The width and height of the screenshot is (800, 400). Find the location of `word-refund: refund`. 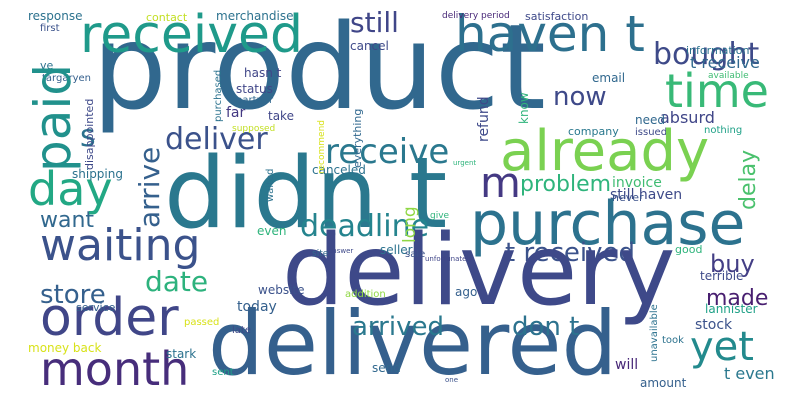

word-refund: refund is located at coordinates (484, 119).